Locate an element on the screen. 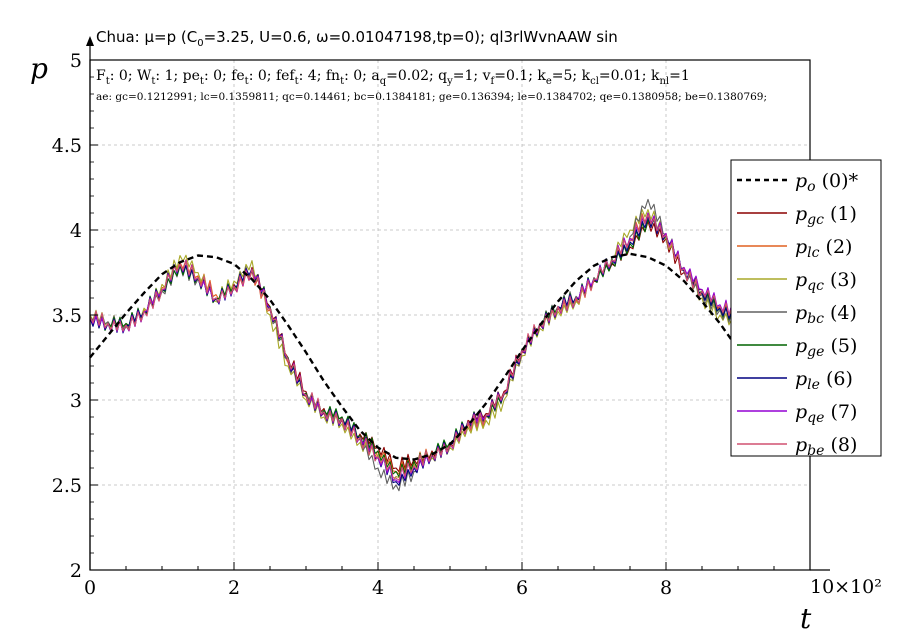 Image resolution: width=900 pixels, height=633 pixels. y-axis-arrow-icon is located at coordinates (90, 41).